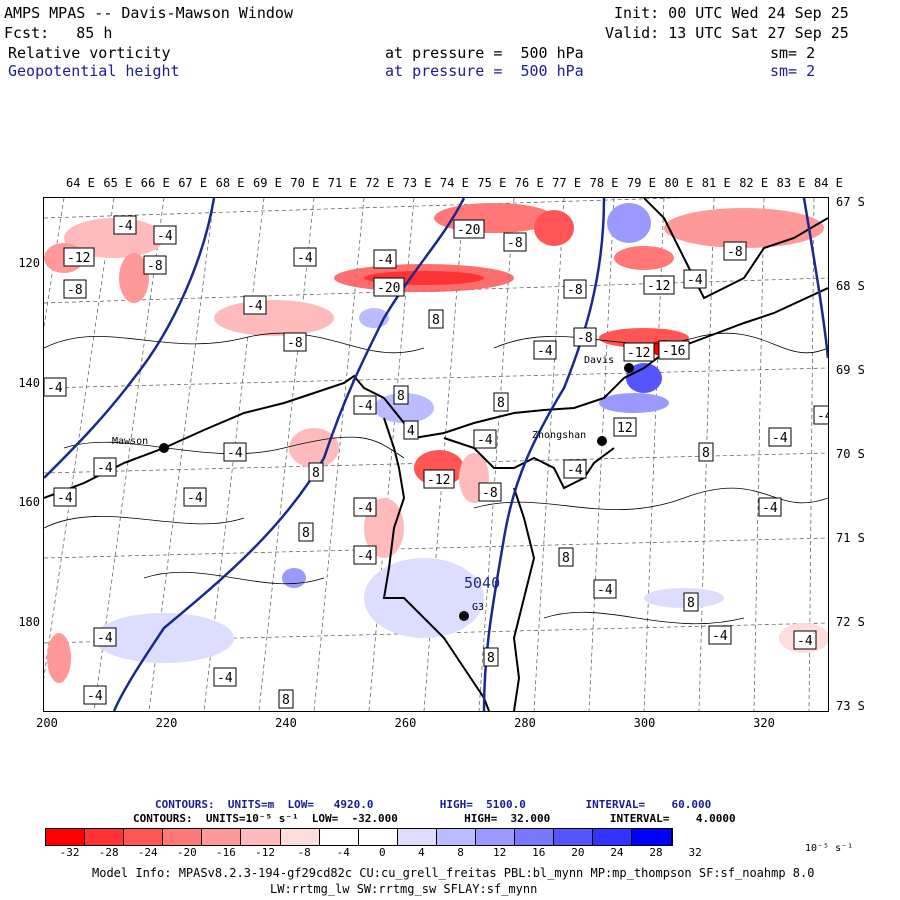  What do you see at coordinates (118, 183) in the screenshot?
I see `longitude-label: 65 E` at bounding box center [118, 183].